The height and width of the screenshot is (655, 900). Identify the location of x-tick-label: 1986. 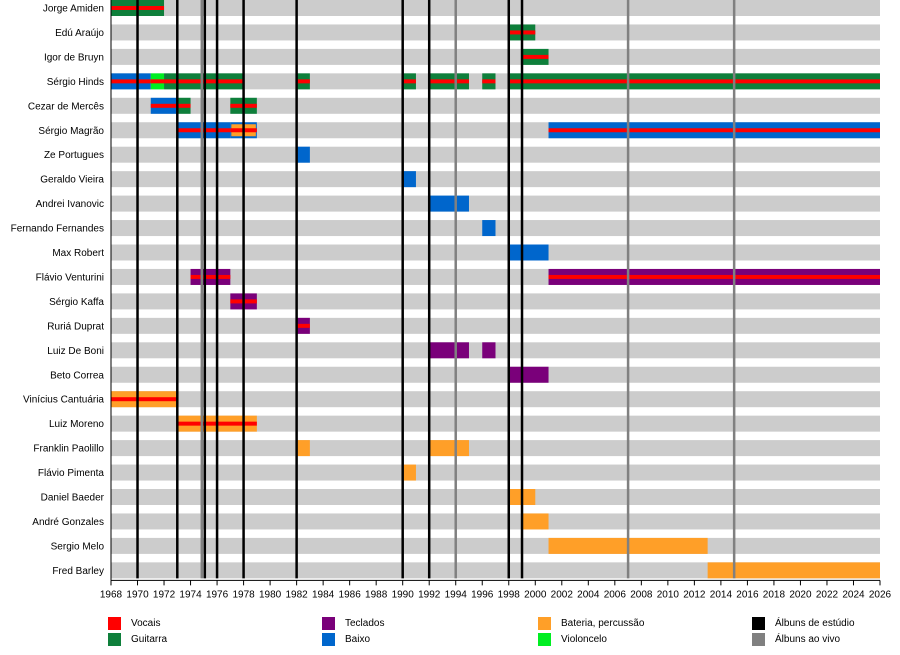
(350, 594).